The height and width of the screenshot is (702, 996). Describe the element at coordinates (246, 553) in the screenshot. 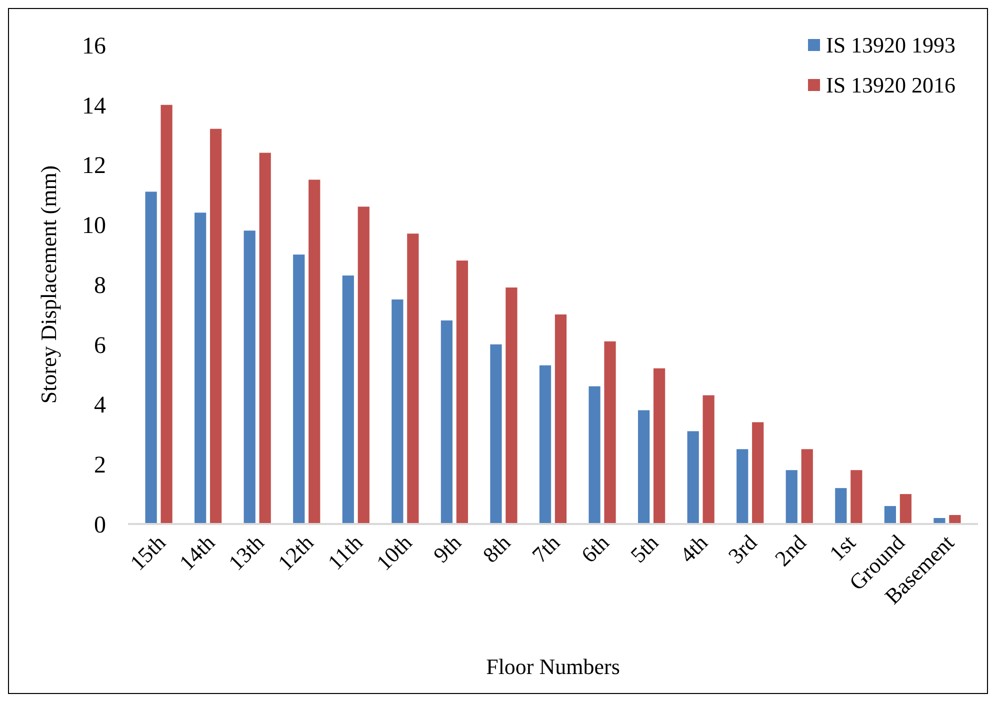

I see `x-tick-label: 13th` at that location.